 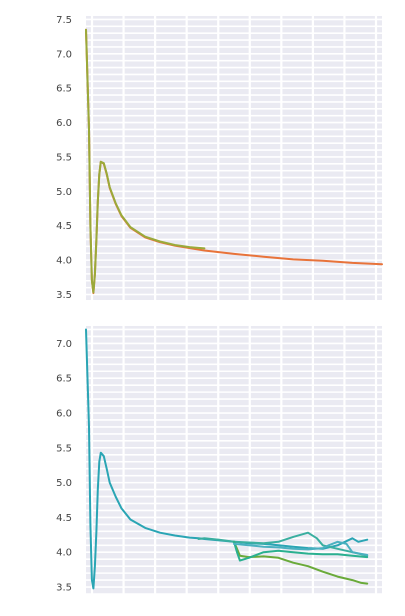 I want to click on y-ticks-top: 3.5 4.0 4.5 5.0 5.5 6.0 6.5 7.0 7.5, so click(x=64, y=158).